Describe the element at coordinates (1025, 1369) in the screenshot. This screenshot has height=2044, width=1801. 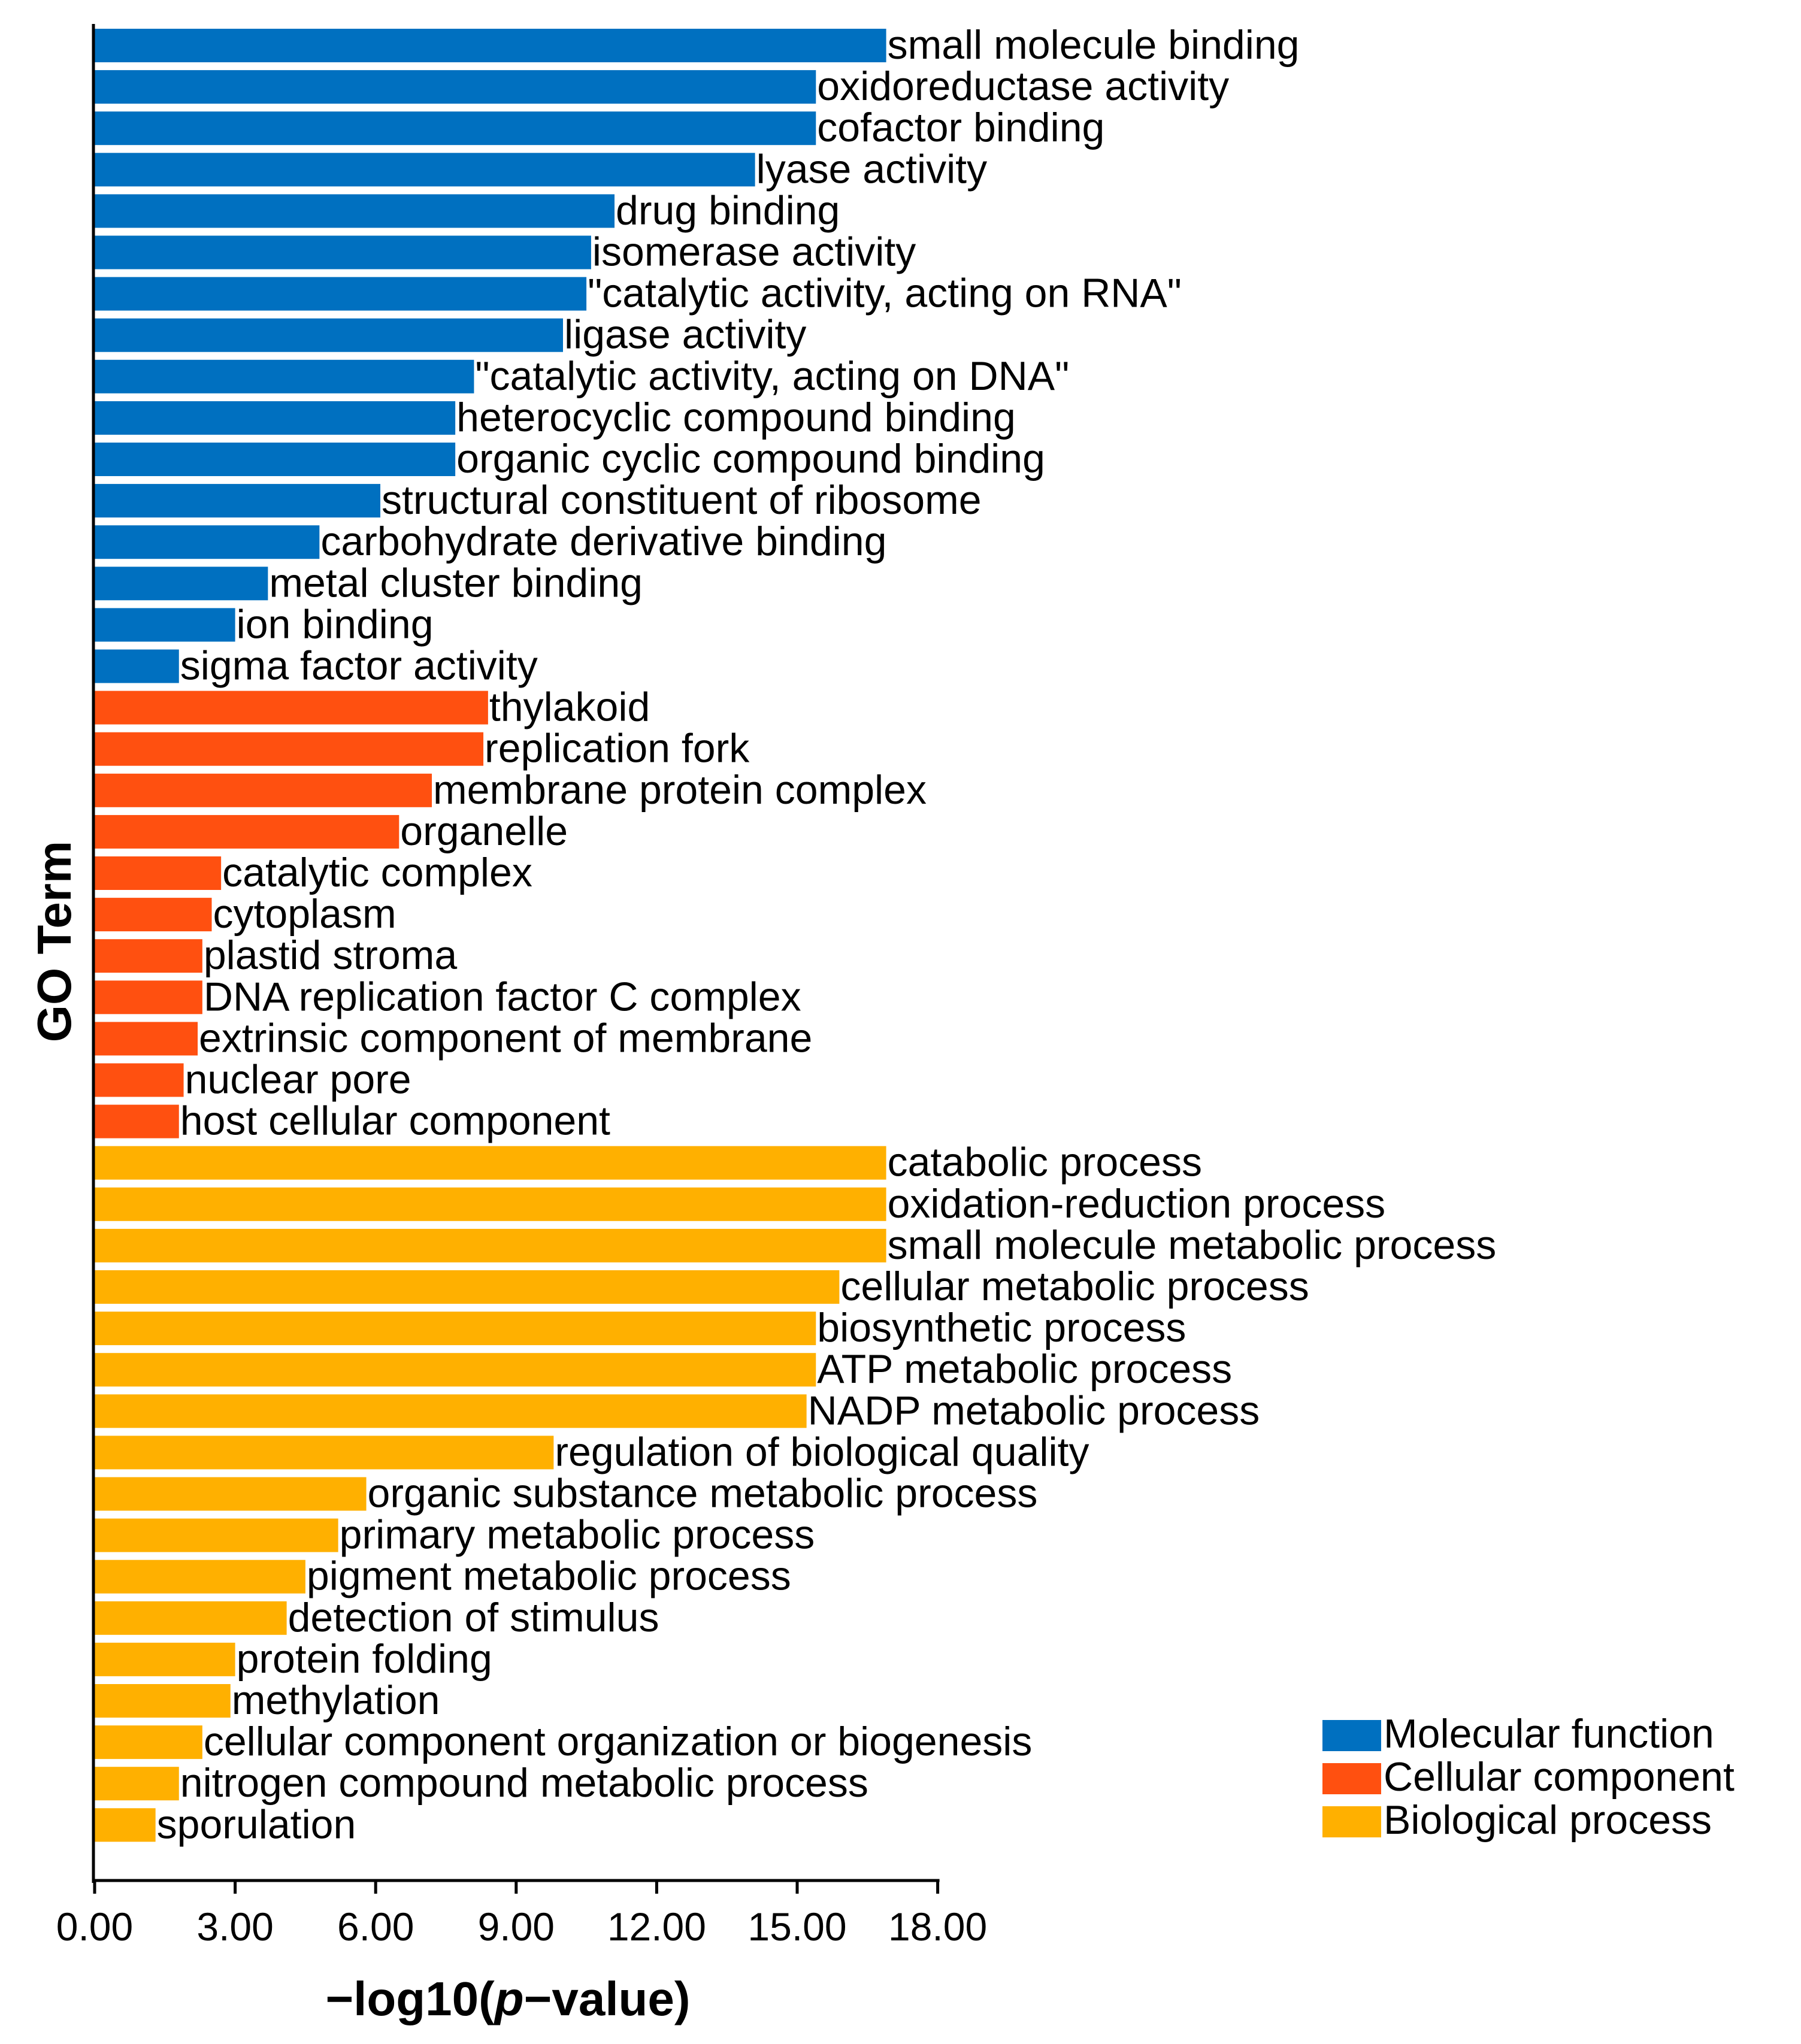
I see `bar-label-atp-metabolic-process: ATP metabolic process` at that location.